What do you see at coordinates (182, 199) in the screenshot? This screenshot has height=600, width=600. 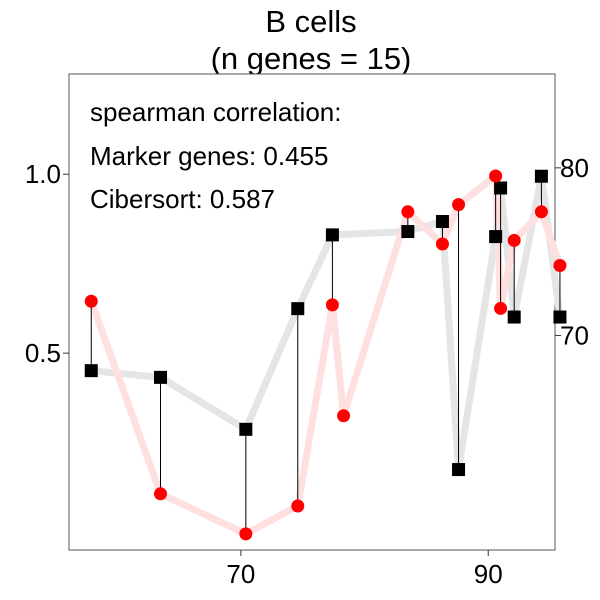 I see `annotation-cibersort: Cibersort: 0.587` at bounding box center [182, 199].